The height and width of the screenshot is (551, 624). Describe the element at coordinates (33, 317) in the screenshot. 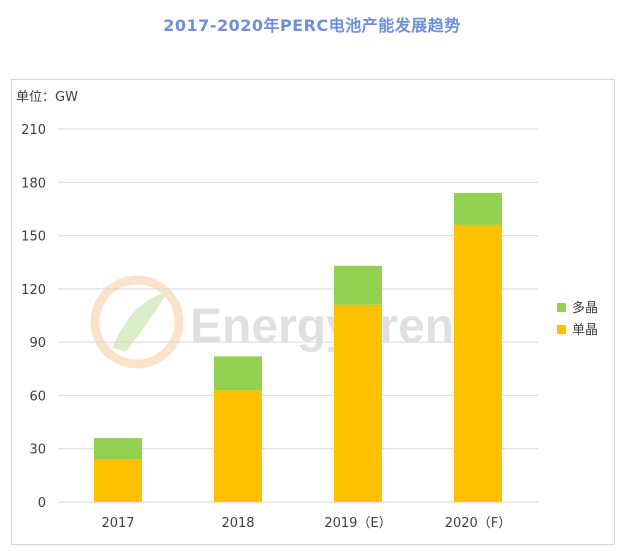

I see `y-axis-ticks: 0 30 60 90 120 150 180 210` at that location.